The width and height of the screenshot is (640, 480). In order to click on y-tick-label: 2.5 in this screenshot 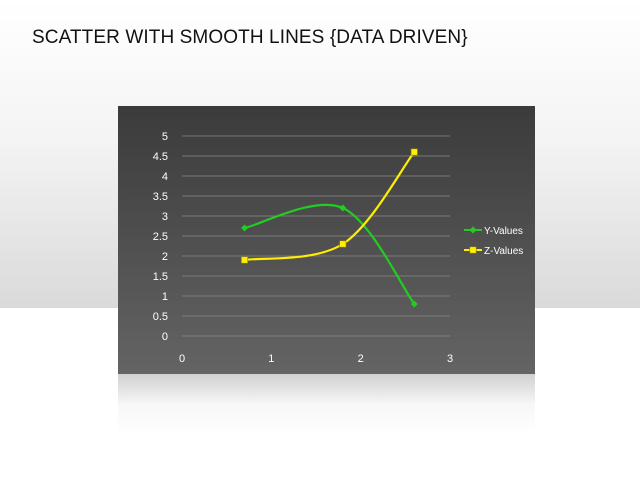, I will do `click(160, 237)`.